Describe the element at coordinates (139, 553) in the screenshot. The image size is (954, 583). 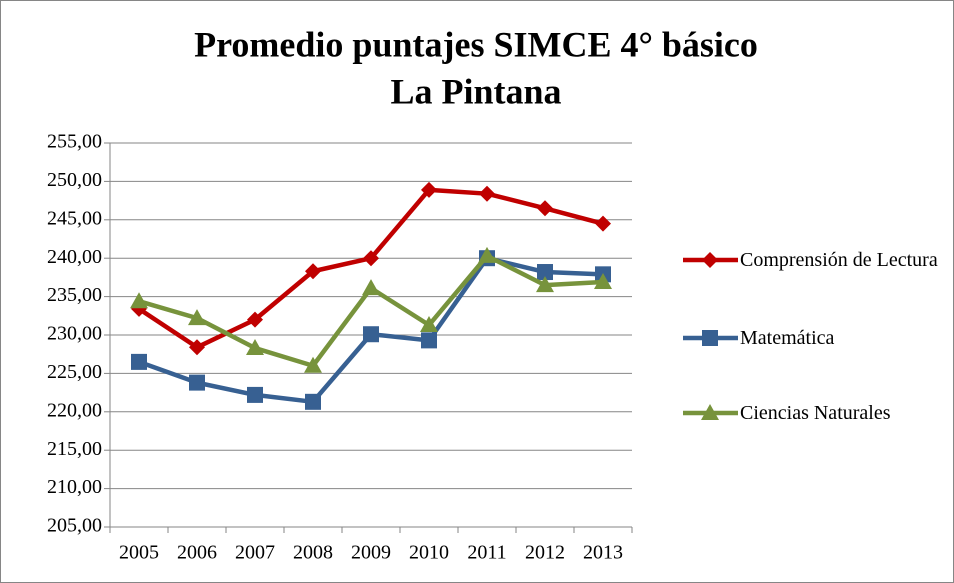
I see `x-tick-label: 2005` at that location.